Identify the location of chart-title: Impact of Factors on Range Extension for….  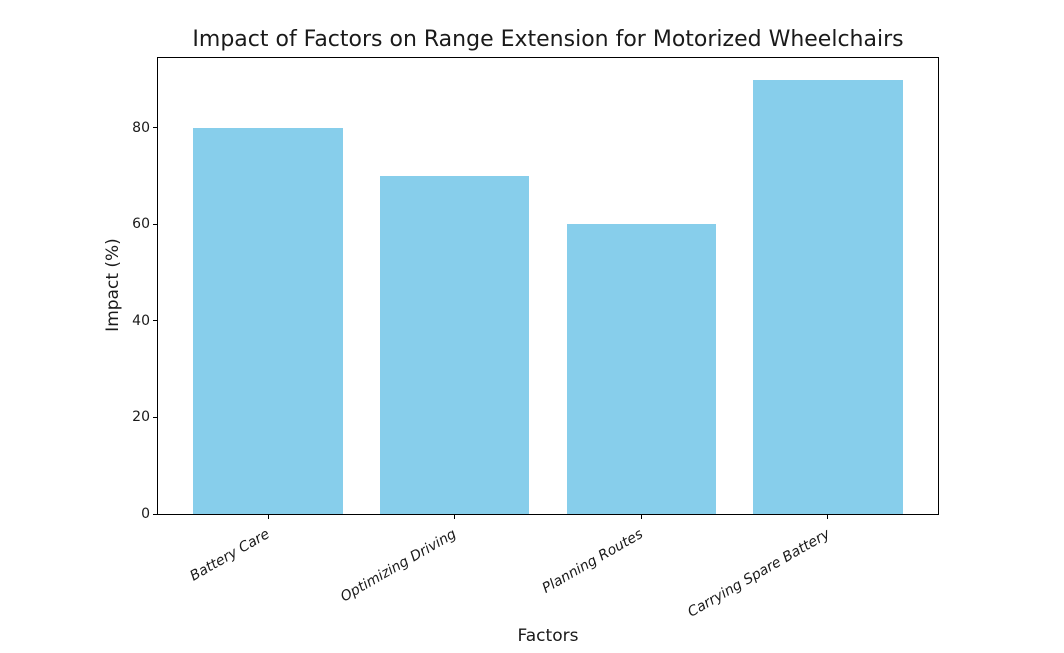
(548, 39).